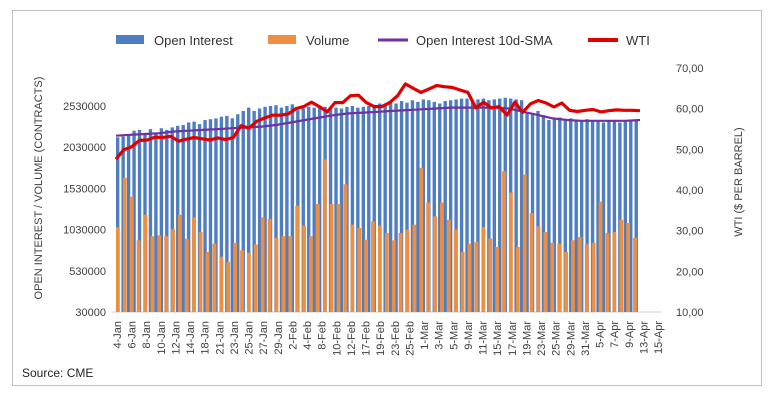  What do you see at coordinates (690, 69) in the screenshot?
I see `y-right-tick-label: 70,00` at bounding box center [690, 69].